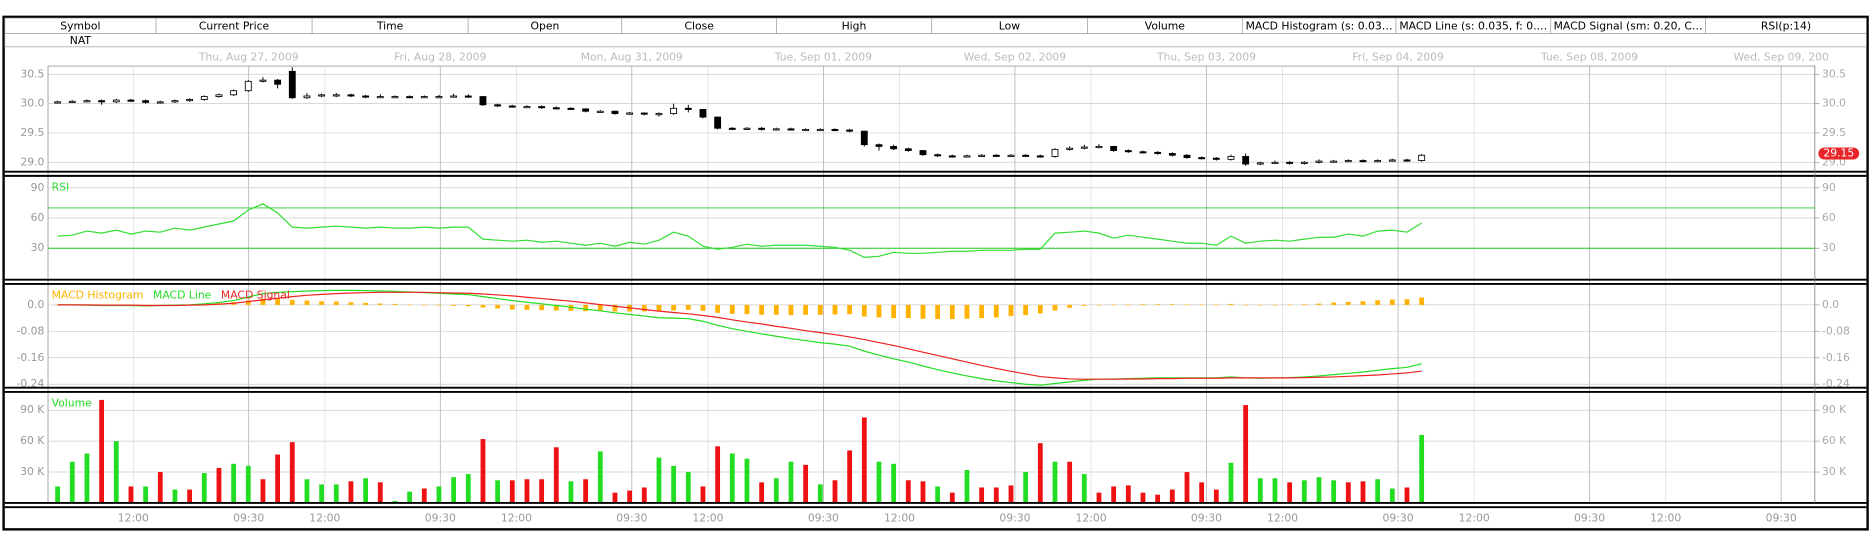 Image resolution: width=1876 pixels, height=545 pixels. Describe the element at coordinates (1165, 25) in the screenshot. I see `header-column: Volume` at that location.